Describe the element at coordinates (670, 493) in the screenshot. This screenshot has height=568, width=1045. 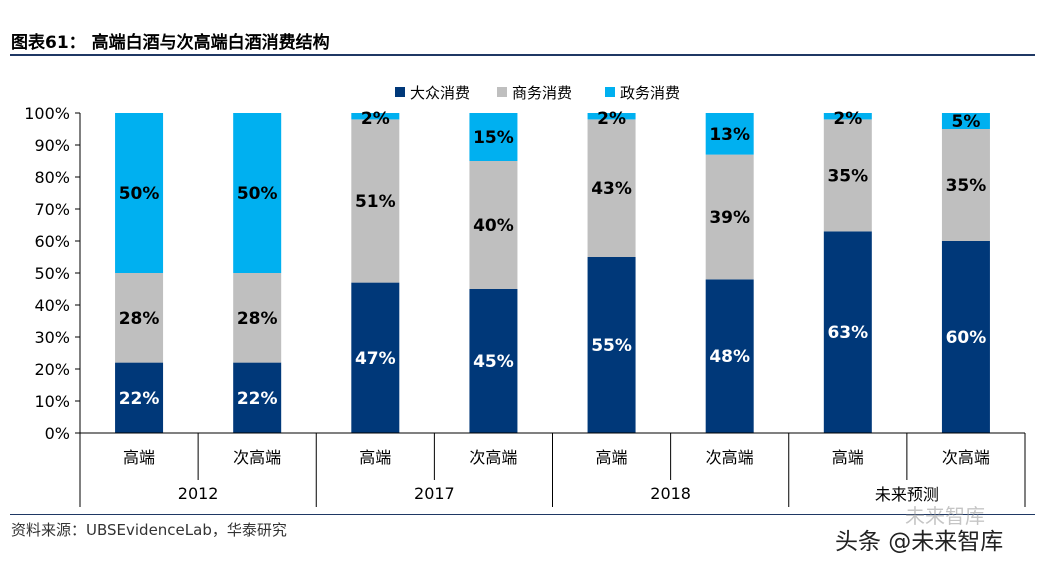
I see `group-label: 2018` at that location.